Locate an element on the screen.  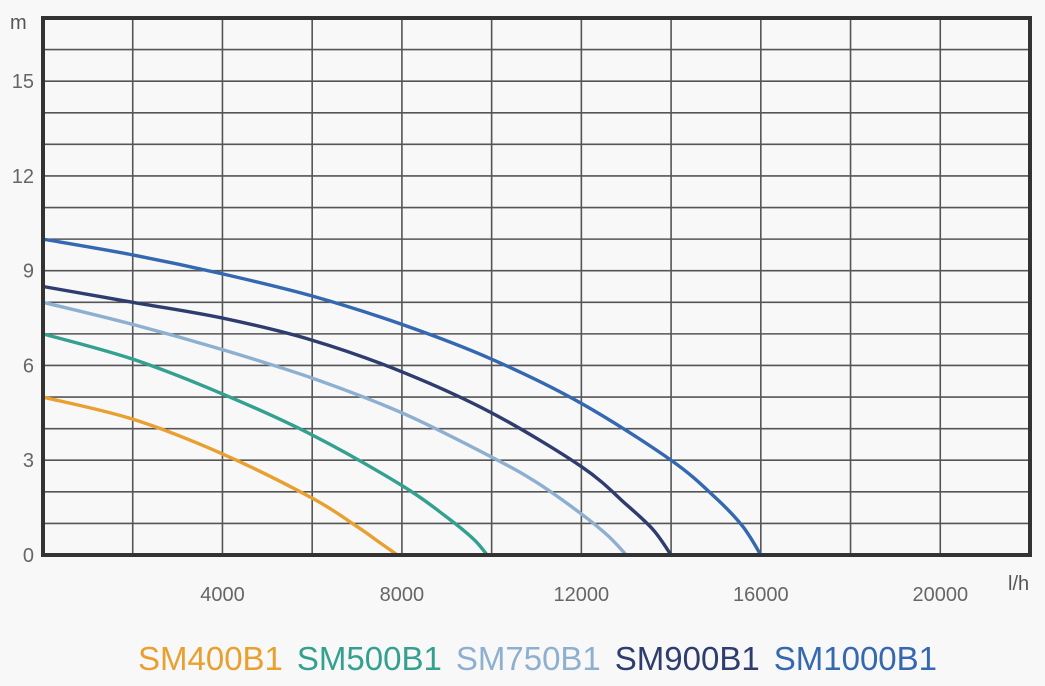
y-axis-unit: m is located at coordinates (18, 23).